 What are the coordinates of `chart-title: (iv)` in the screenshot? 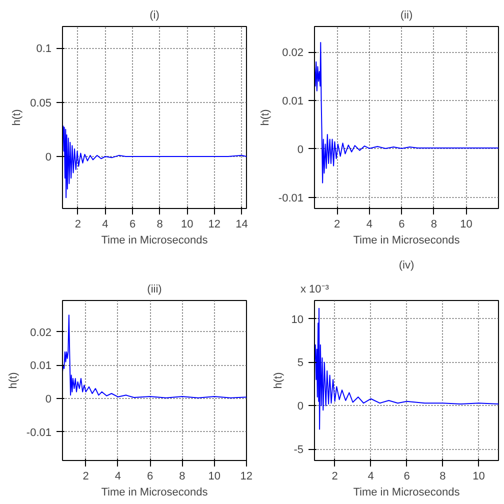 It's located at (406, 266).